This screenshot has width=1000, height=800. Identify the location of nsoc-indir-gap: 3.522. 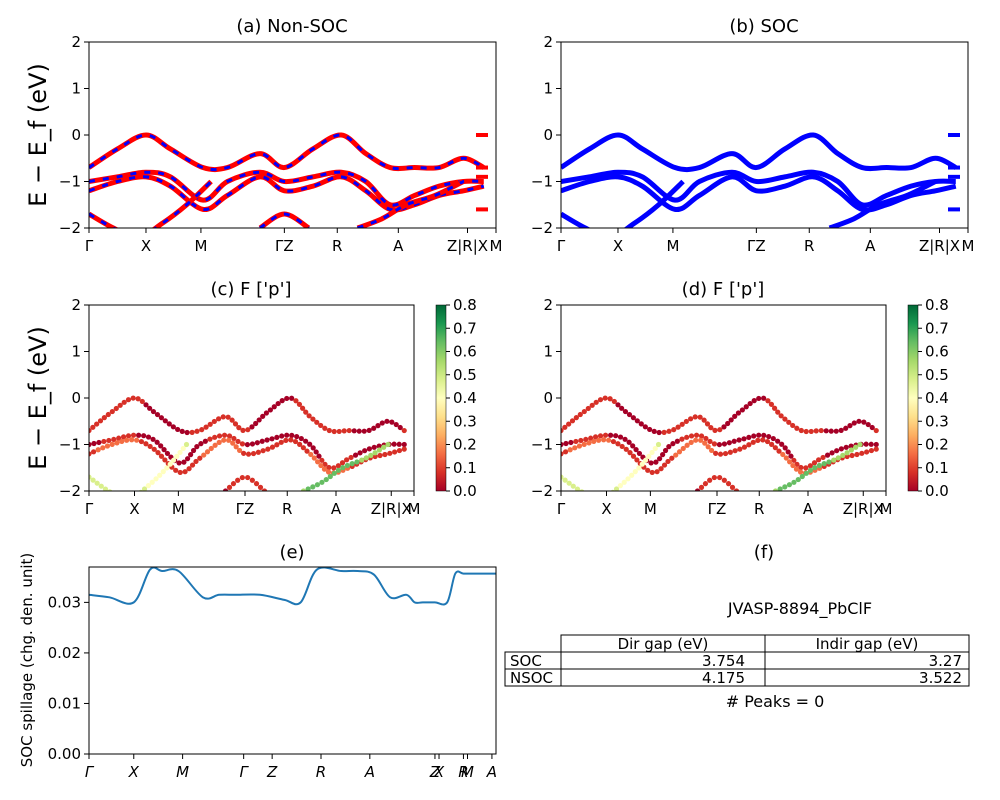
(940, 678).